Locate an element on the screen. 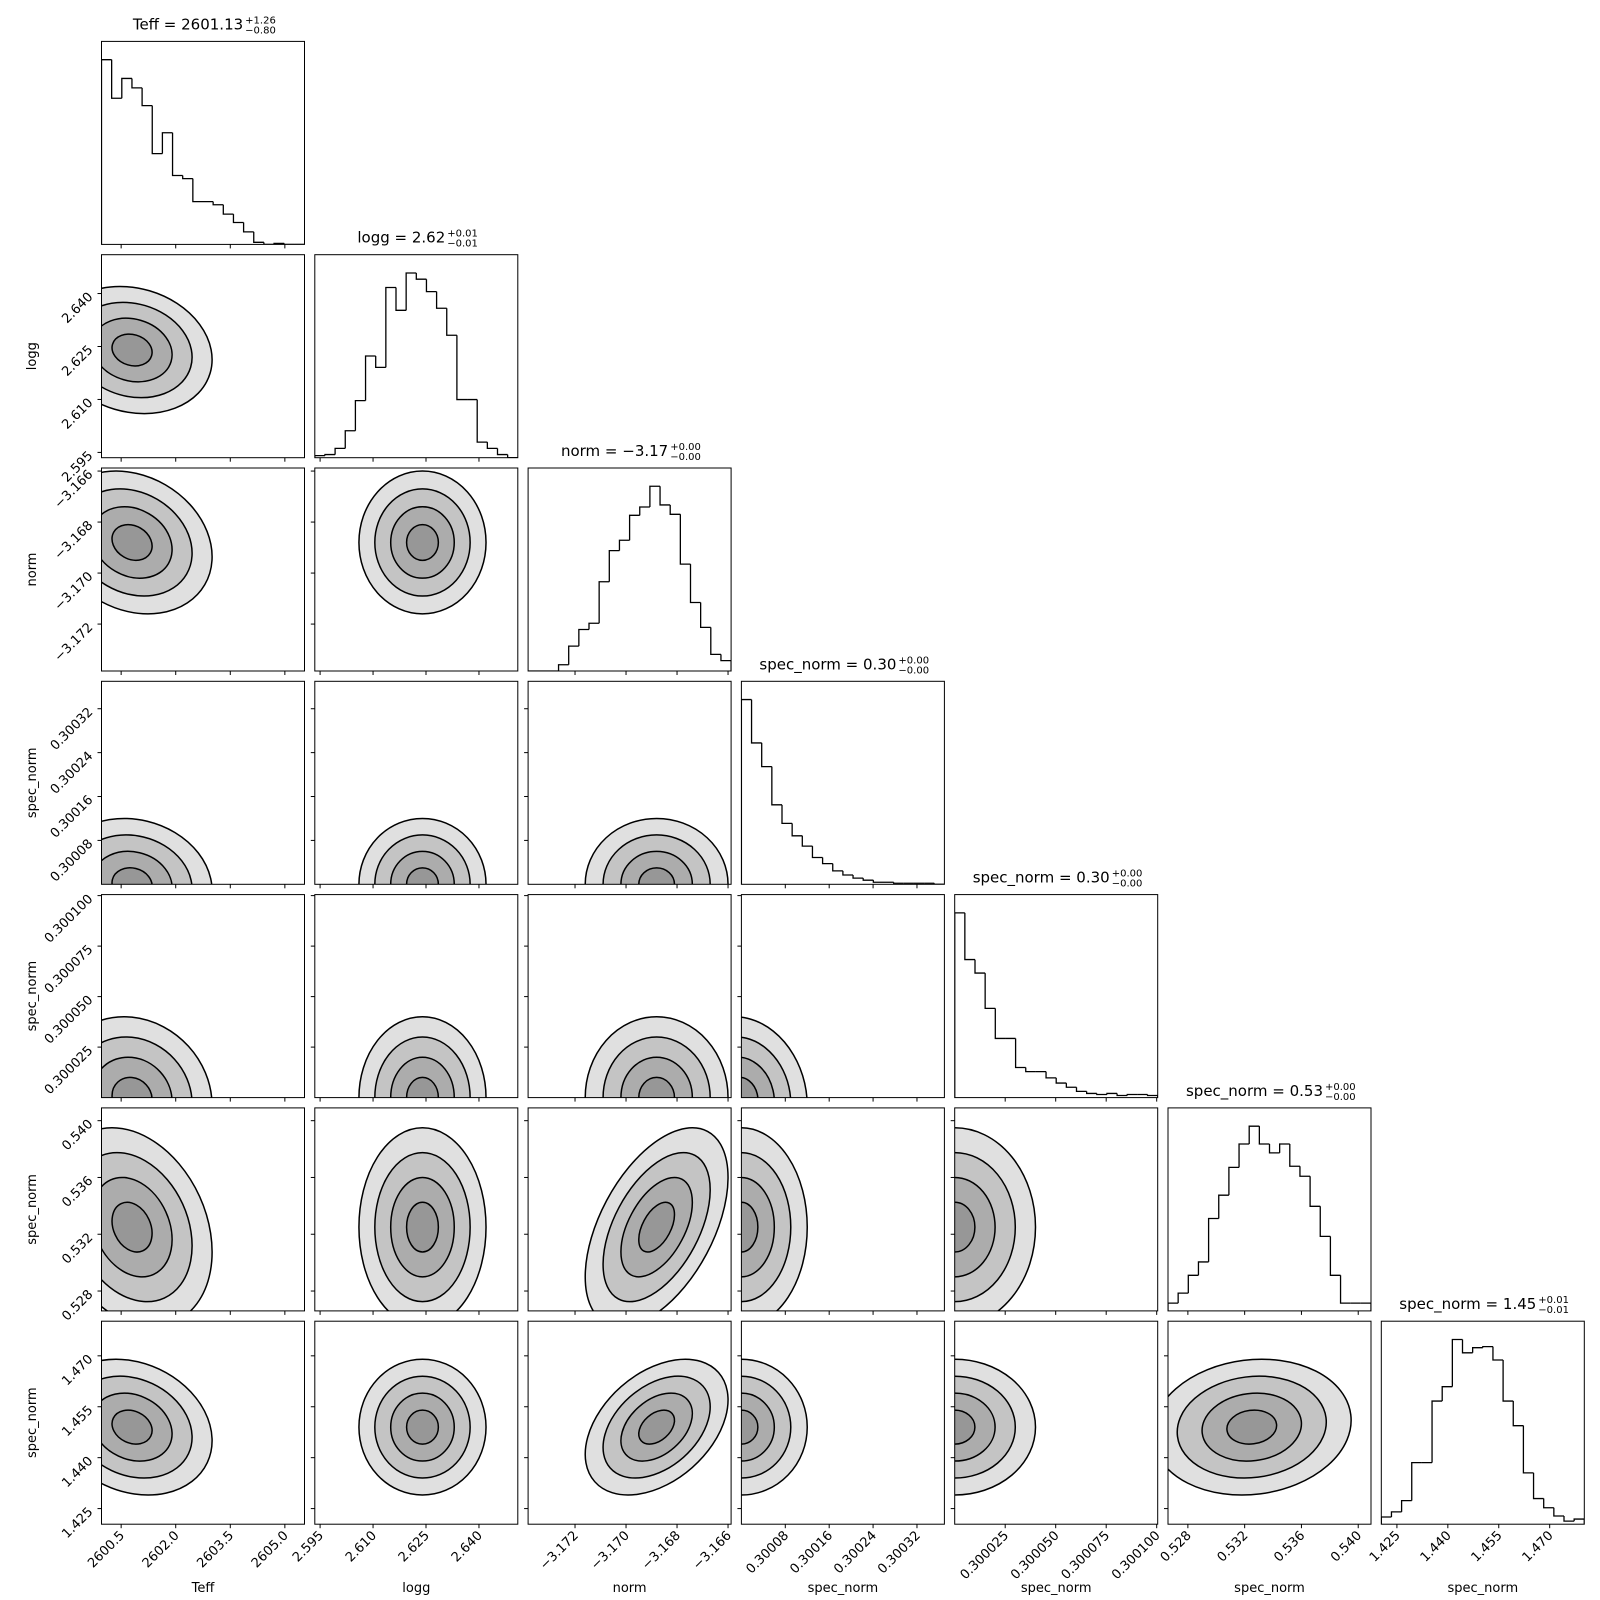 The width and height of the screenshot is (1600, 1600). title-minus: −0.00 is located at coordinates (685, 457).